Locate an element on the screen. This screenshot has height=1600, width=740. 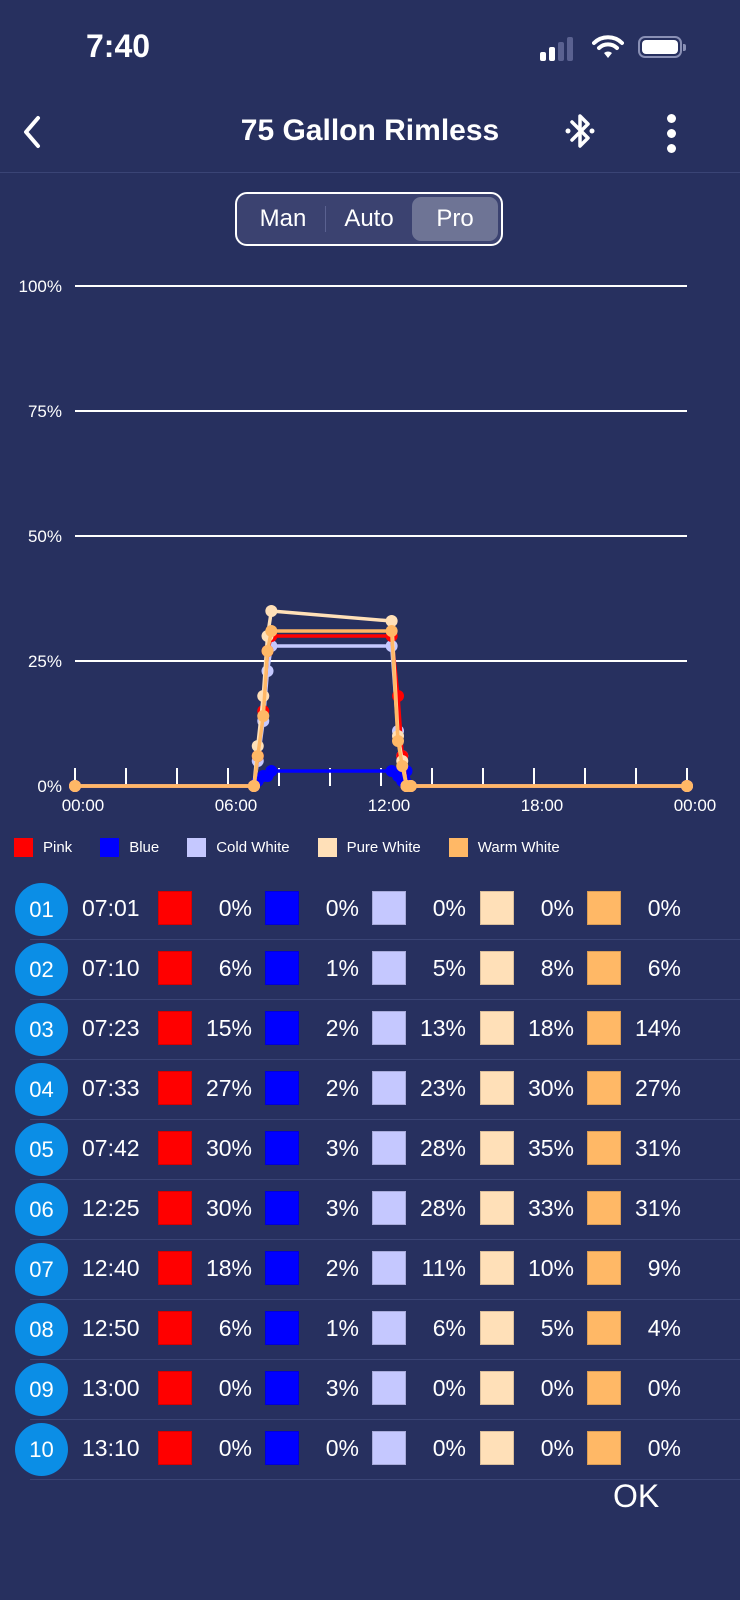
channel-percent: 33% is located at coordinates (550, 1208).